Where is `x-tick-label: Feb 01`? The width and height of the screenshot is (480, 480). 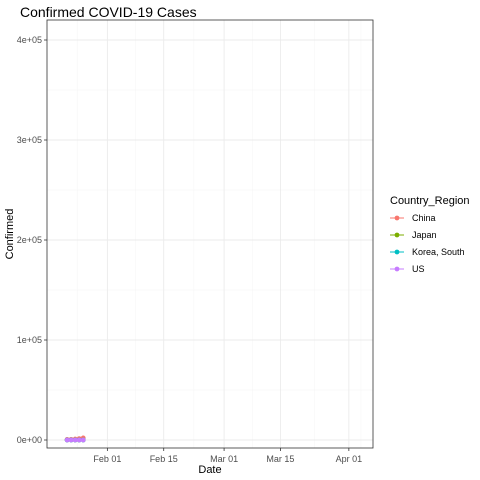 x-tick-label: Feb 01 is located at coordinates (107, 459).